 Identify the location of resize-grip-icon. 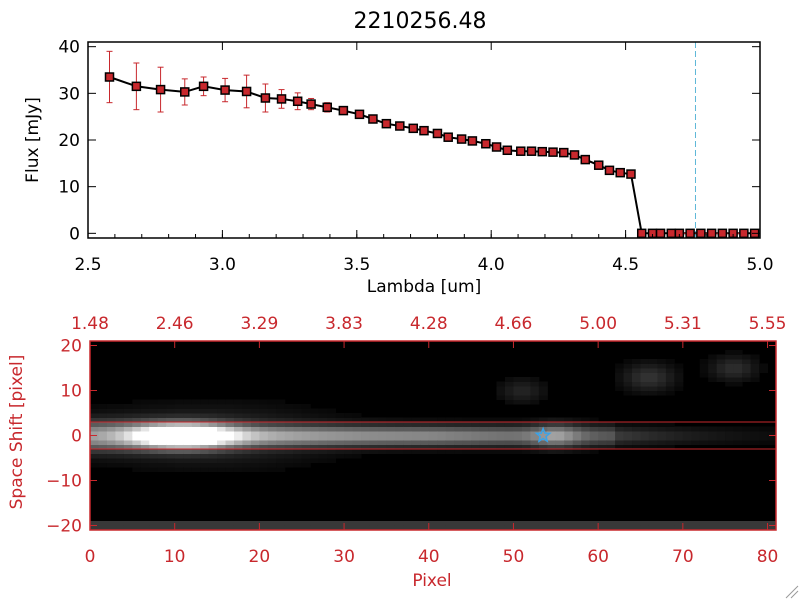
(792, 592).